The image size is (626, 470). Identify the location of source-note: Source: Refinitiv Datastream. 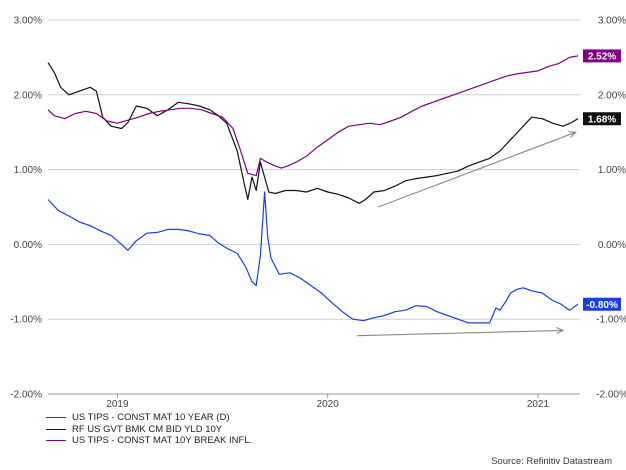
(551, 461).